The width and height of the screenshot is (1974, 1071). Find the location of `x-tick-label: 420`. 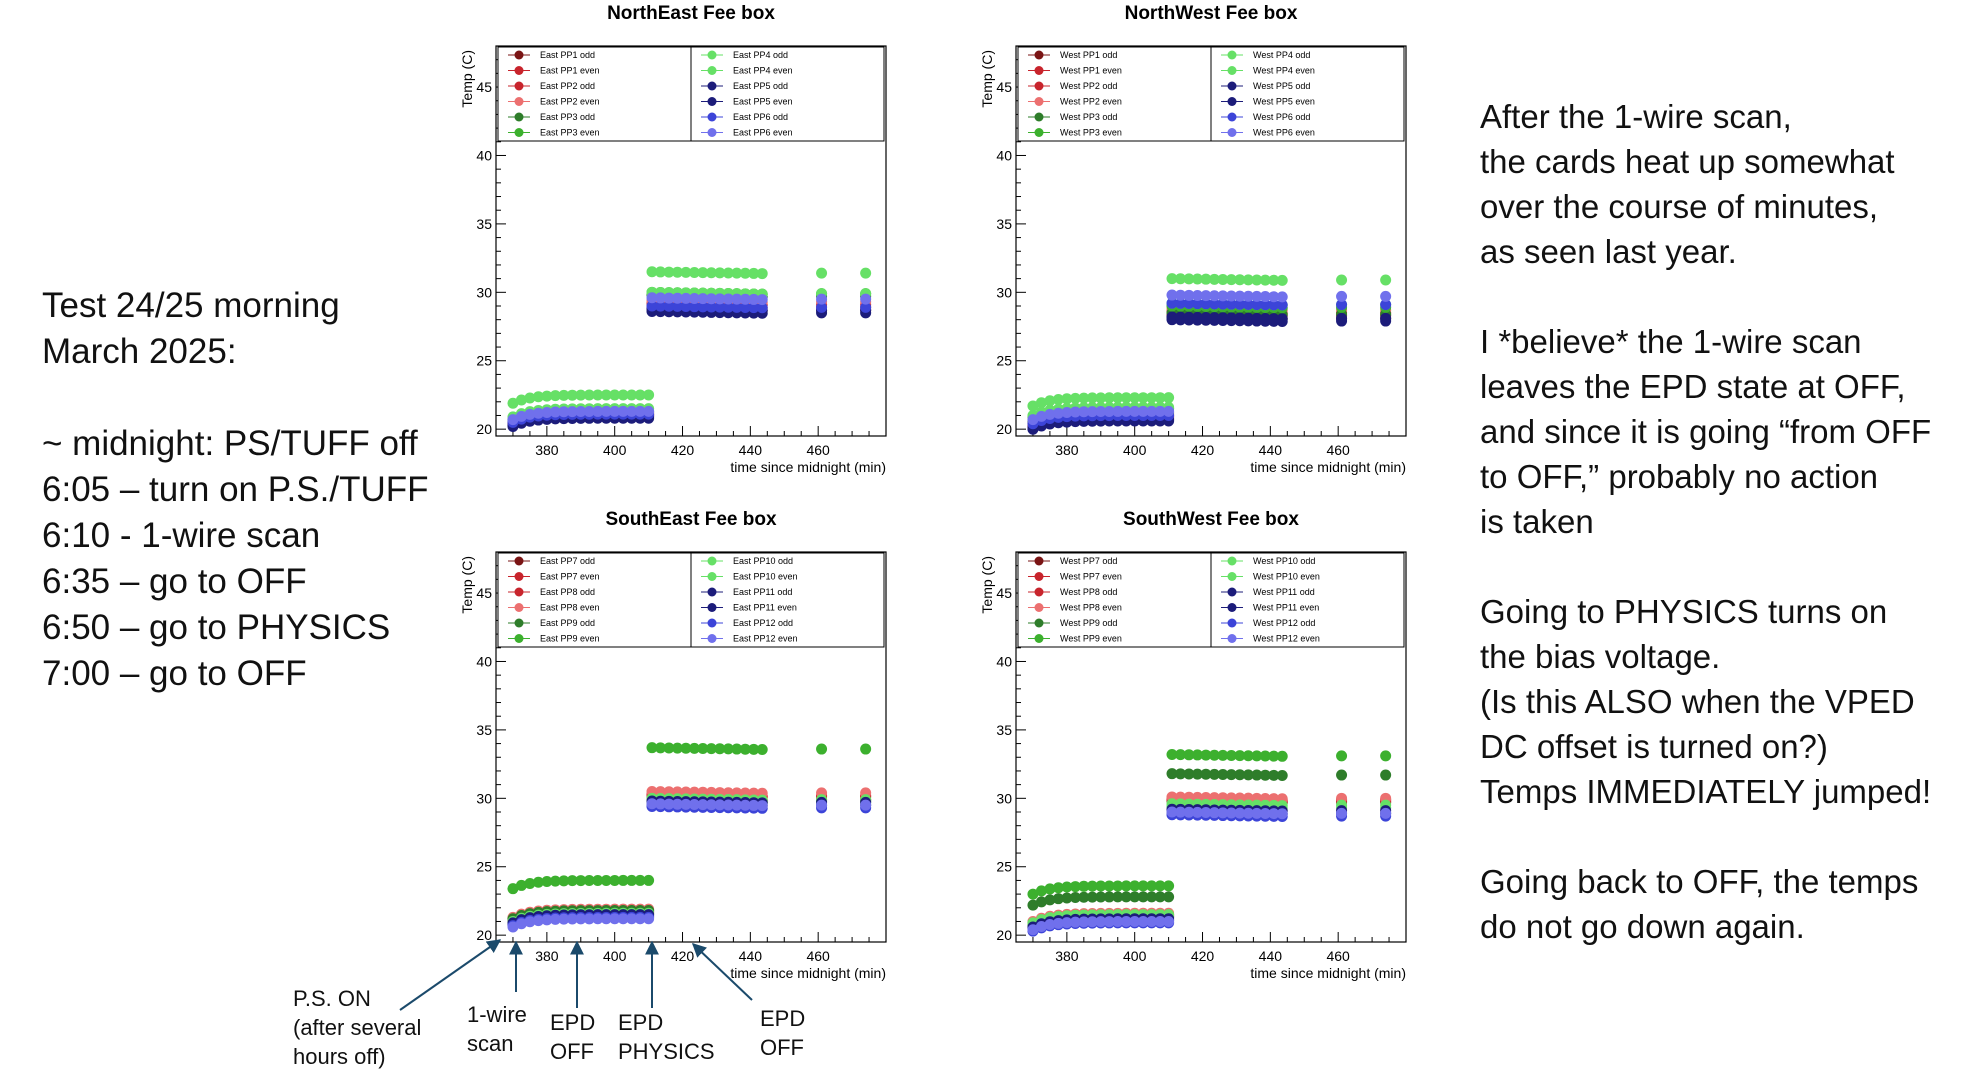

x-tick-label: 420 is located at coordinates (1203, 956).